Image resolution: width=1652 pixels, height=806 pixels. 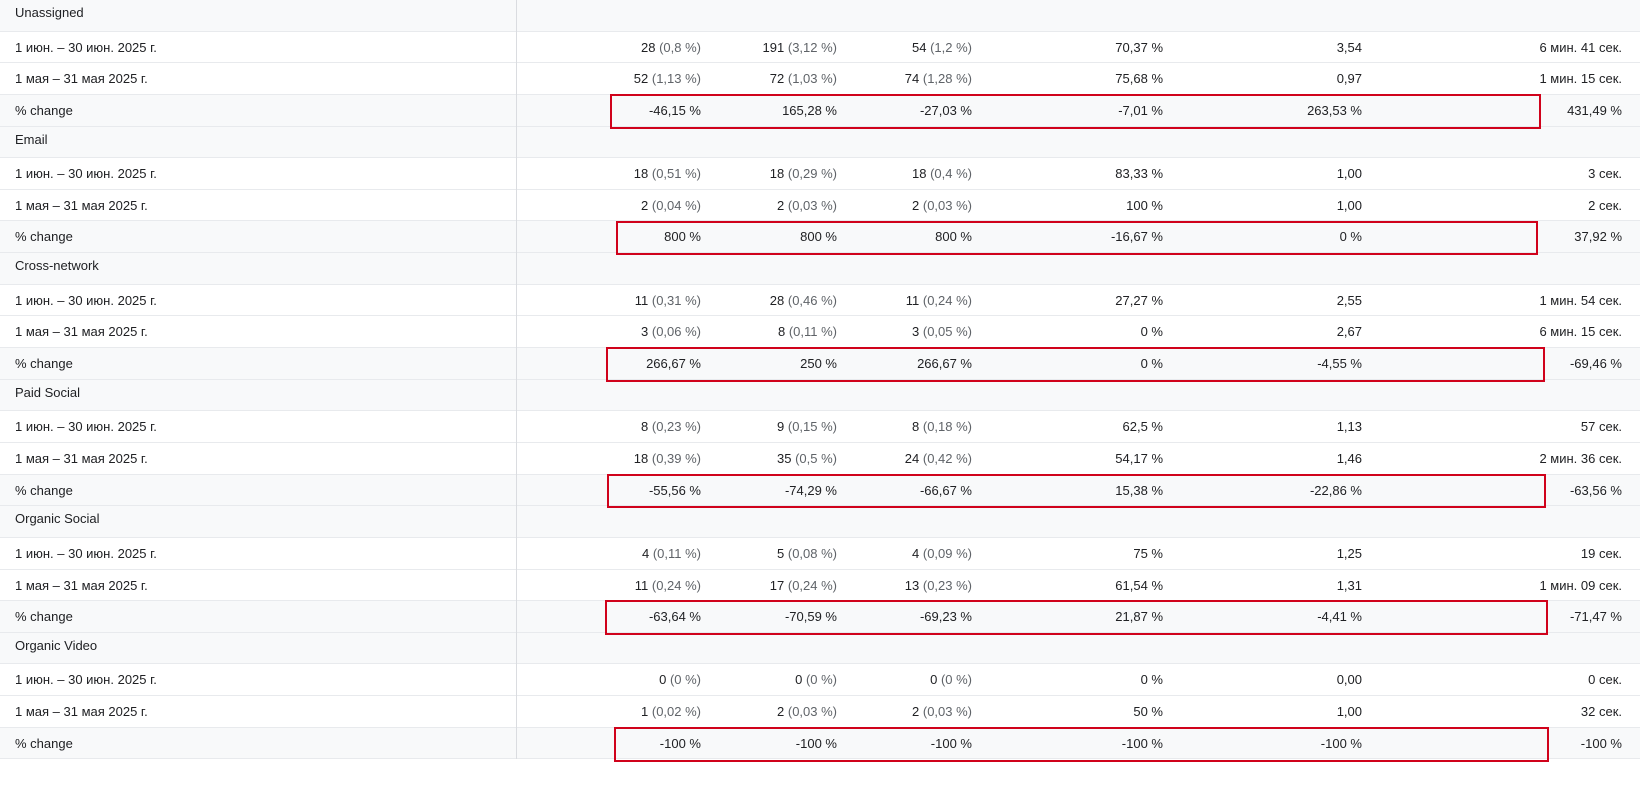 I want to click on metric-value: 5, so click(x=781, y=553).